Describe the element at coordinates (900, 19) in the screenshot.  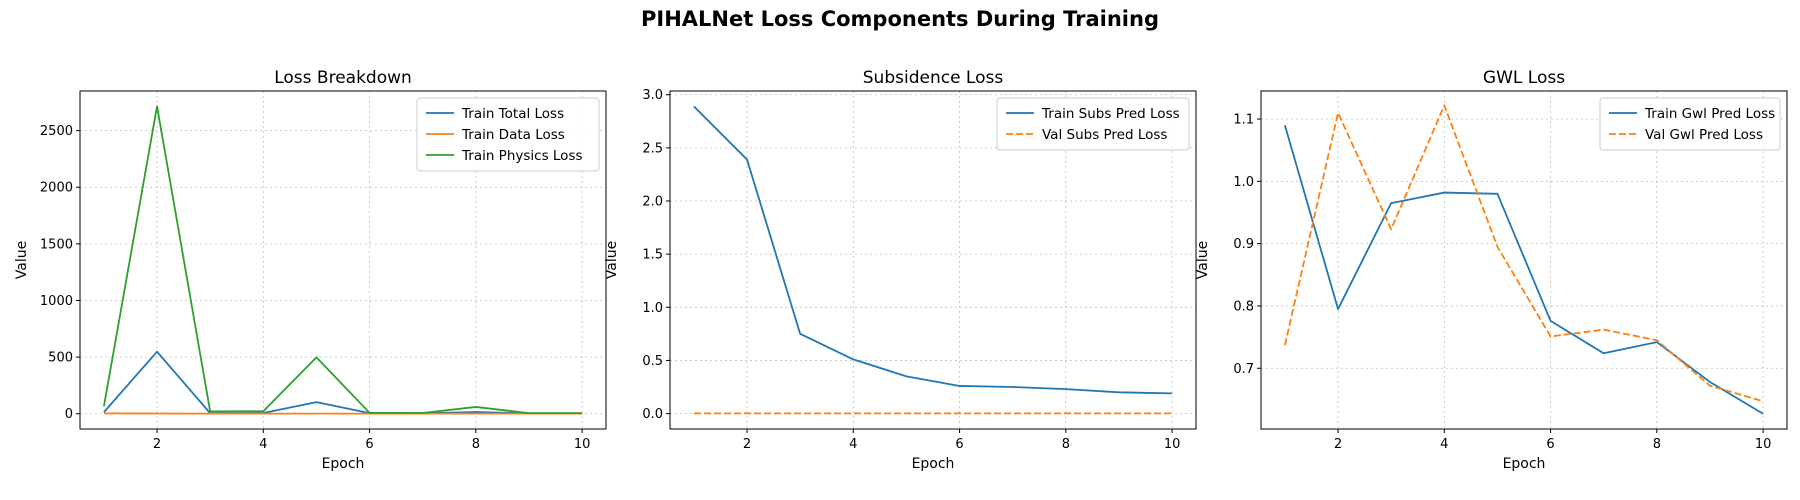
I see `figure-title: PIHALNet Loss Components During Training` at that location.